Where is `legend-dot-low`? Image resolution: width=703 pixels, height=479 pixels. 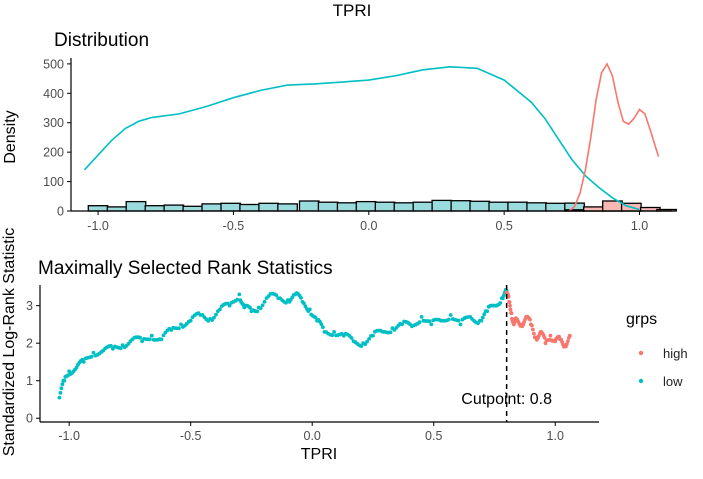
legend-dot-low is located at coordinates (641, 381).